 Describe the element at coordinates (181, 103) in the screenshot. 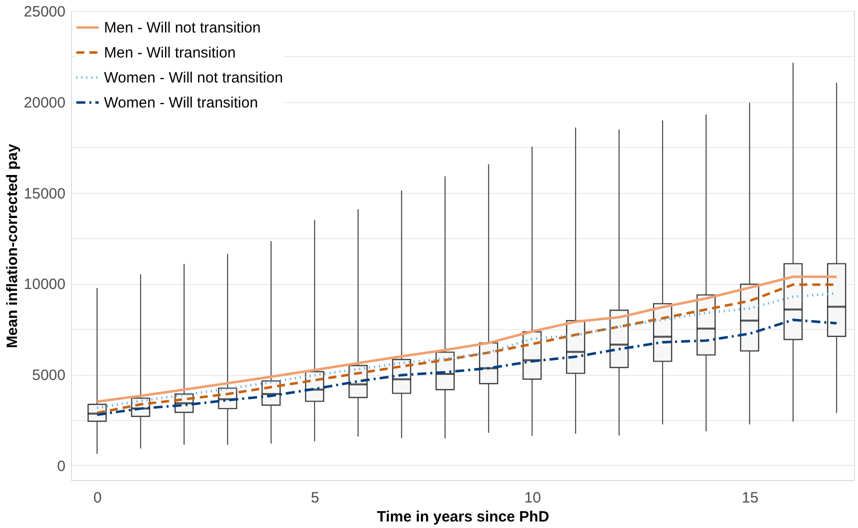

I see `legend-label: Women - Will transition` at that location.